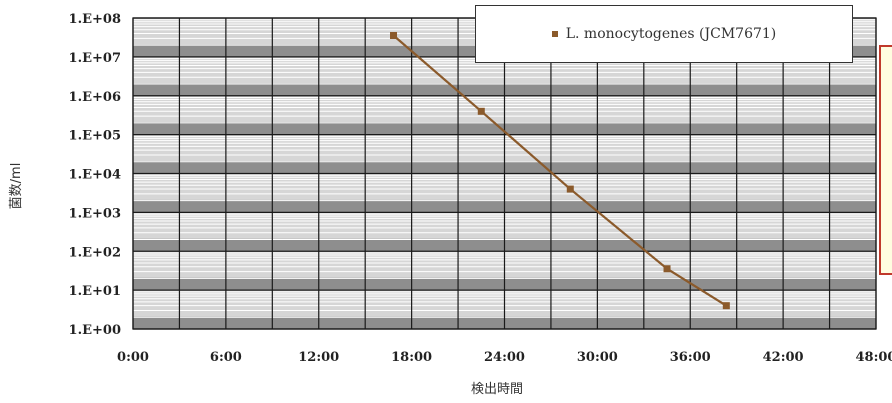  Describe the element at coordinates (874, 357) in the screenshot. I see `x-tick-label: 48:00` at that location.